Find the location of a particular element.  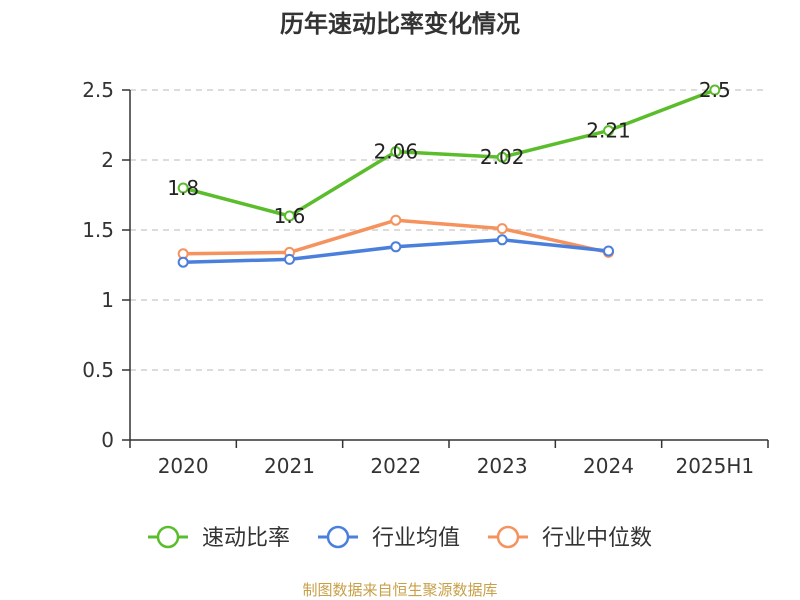

x-tick-label: 2022 is located at coordinates (395, 466).